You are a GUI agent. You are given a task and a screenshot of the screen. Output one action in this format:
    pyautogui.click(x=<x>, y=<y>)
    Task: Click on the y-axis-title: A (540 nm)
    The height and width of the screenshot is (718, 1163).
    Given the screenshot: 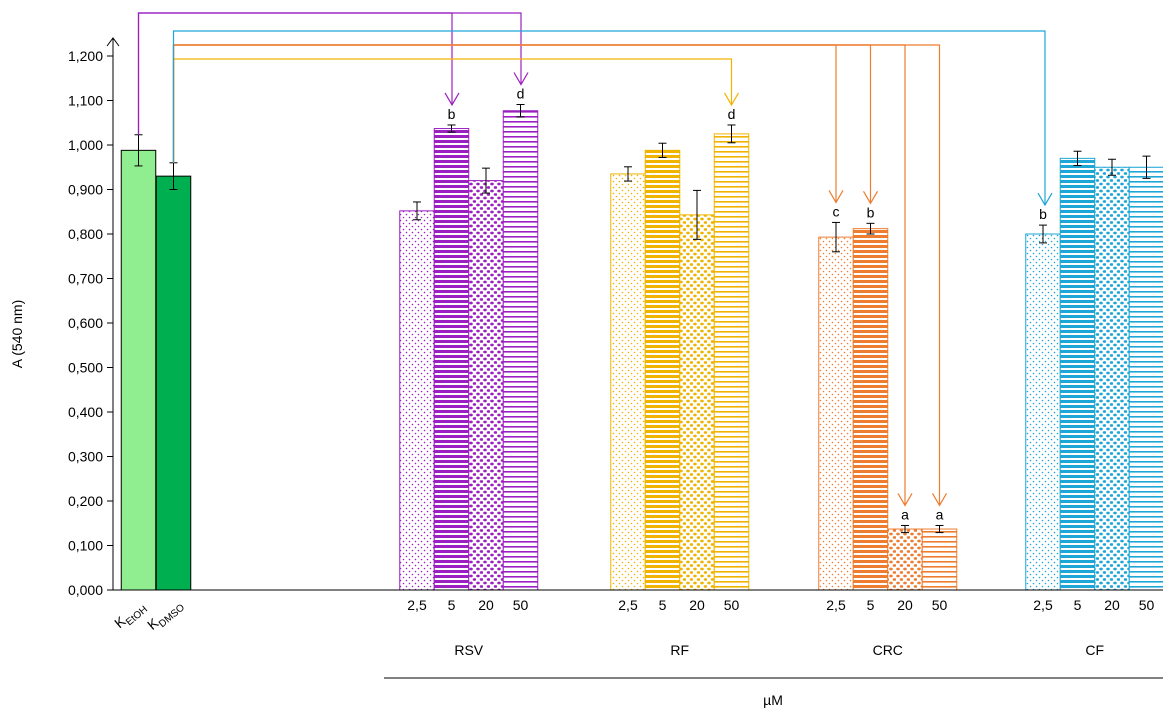 What is the action you would take?
    pyautogui.click(x=17, y=334)
    